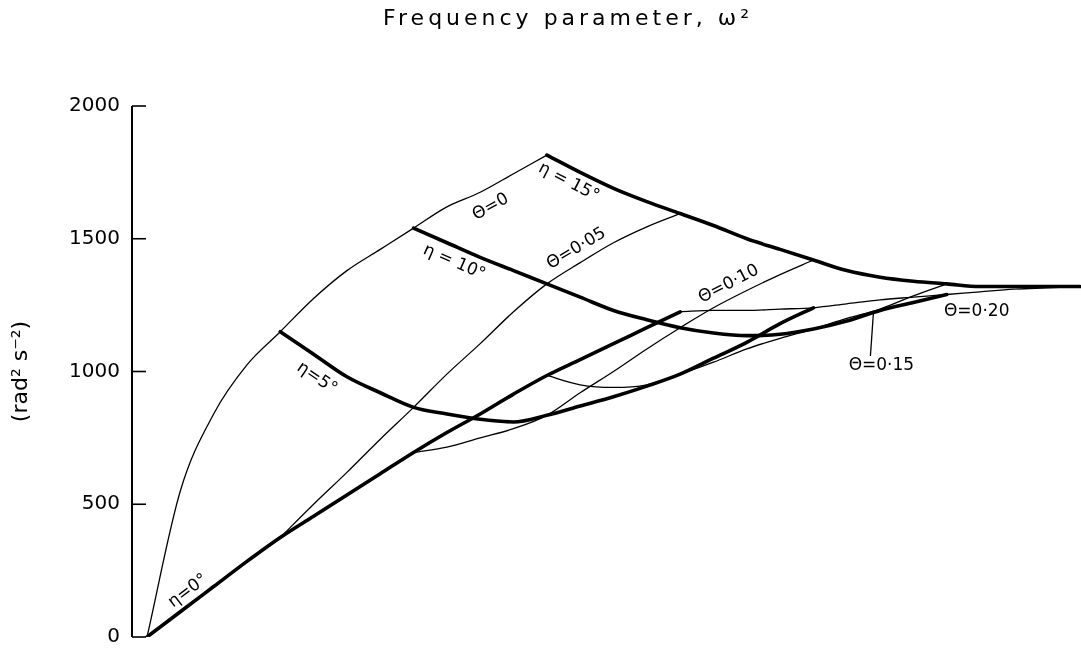 The image size is (1081, 653). What do you see at coordinates (455, 261) in the screenshot?
I see `text: η = 10°` at bounding box center [455, 261].